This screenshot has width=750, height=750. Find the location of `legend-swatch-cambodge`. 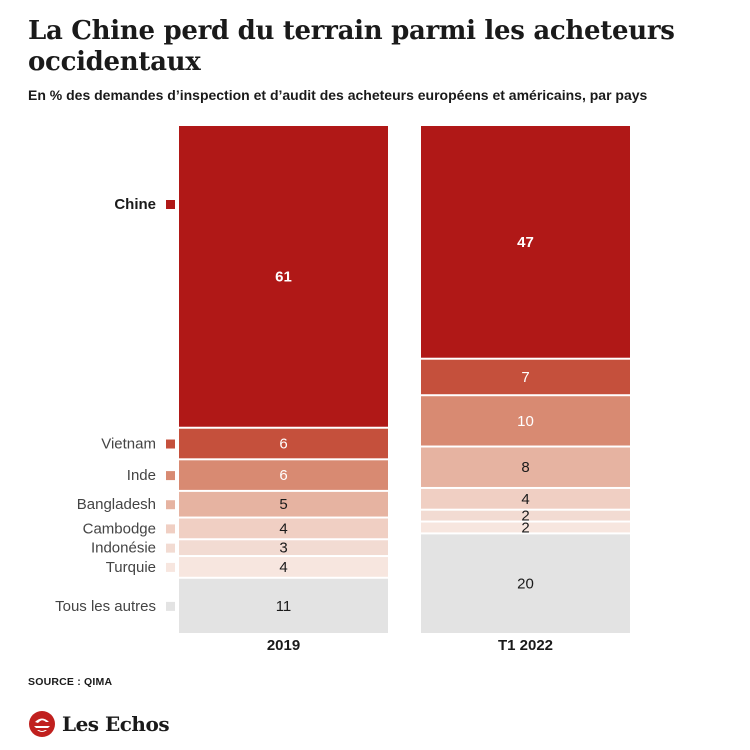

legend-swatch-cambodge is located at coordinates (170, 529).